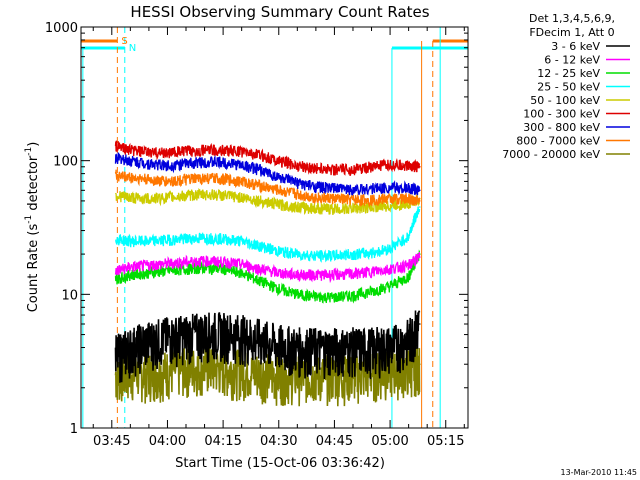 The width and height of the screenshot is (640, 480). I want to click on chart-title: HESSI Observing Summary Count Rates, so click(279, 12).